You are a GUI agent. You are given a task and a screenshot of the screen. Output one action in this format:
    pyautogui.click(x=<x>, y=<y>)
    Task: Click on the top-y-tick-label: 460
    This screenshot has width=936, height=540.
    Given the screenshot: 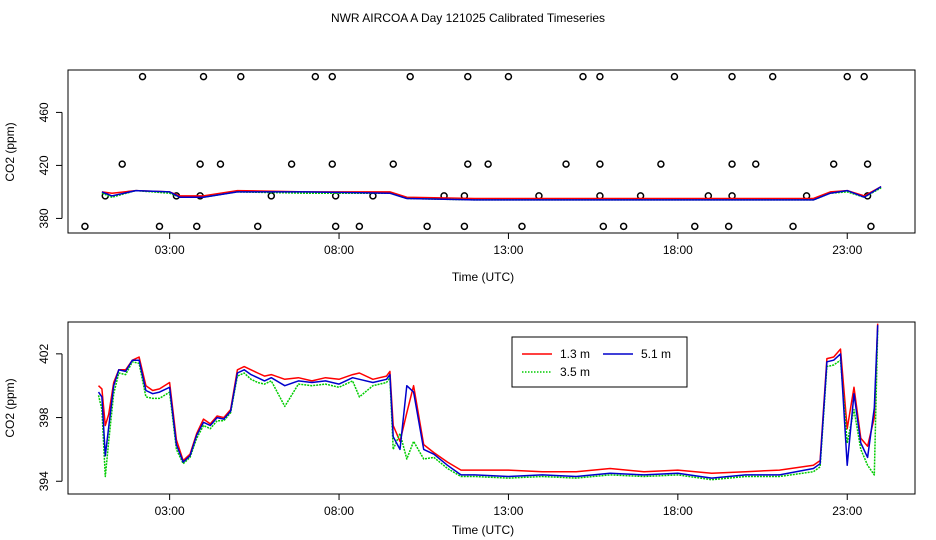 What is the action you would take?
    pyautogui.click(x=44, y=112)
    